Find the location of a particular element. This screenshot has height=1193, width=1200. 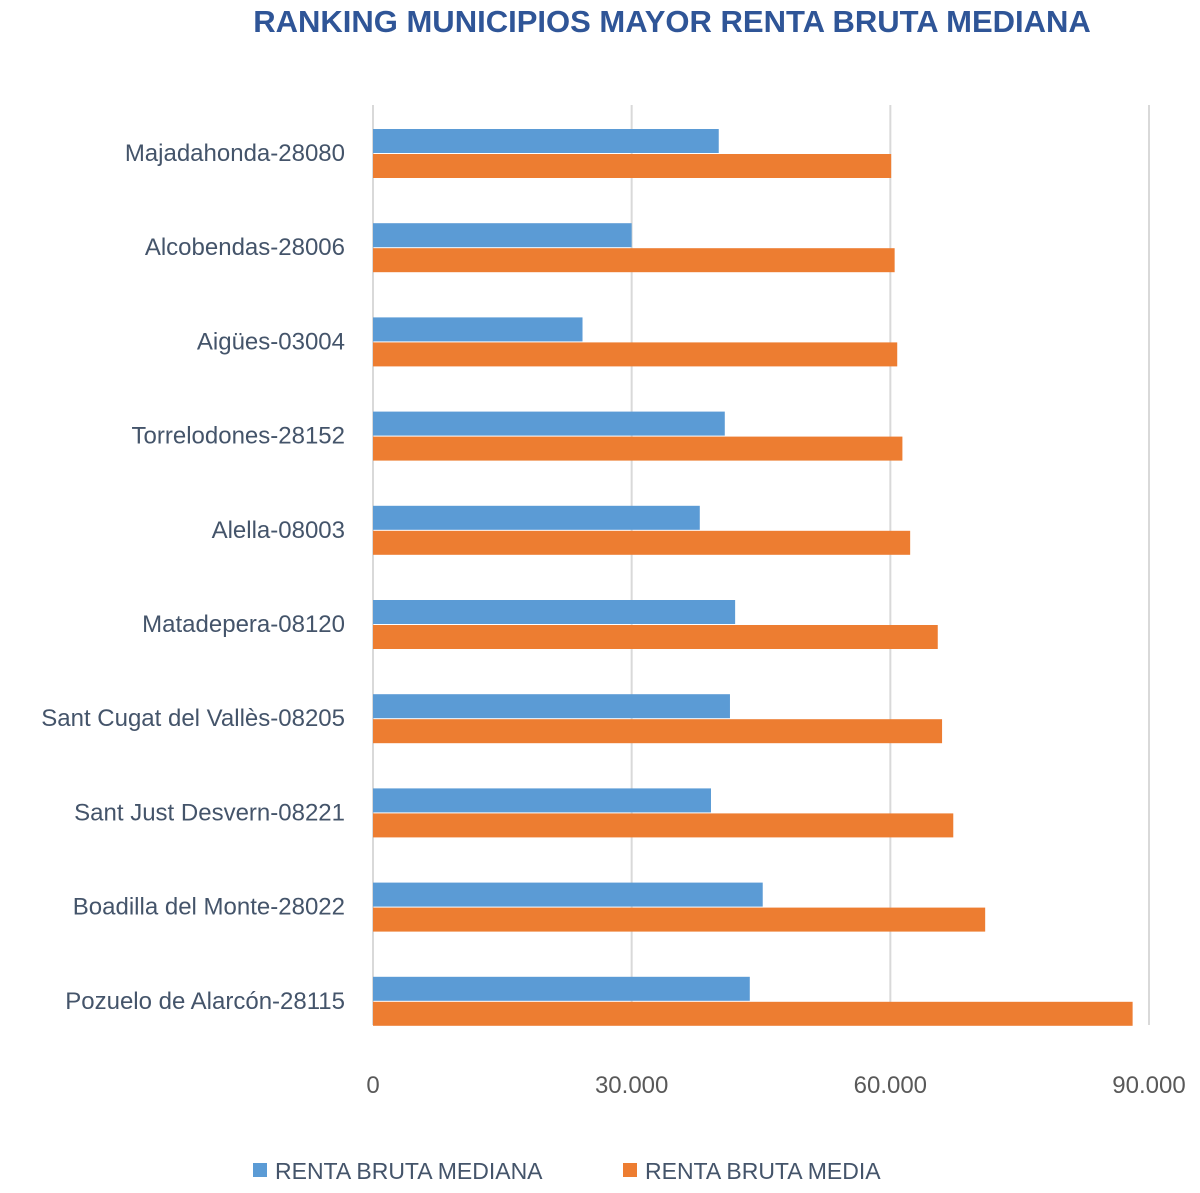

legend-label: RENTA BRUTA MEDIANA is located at coordinates (409, 1171).